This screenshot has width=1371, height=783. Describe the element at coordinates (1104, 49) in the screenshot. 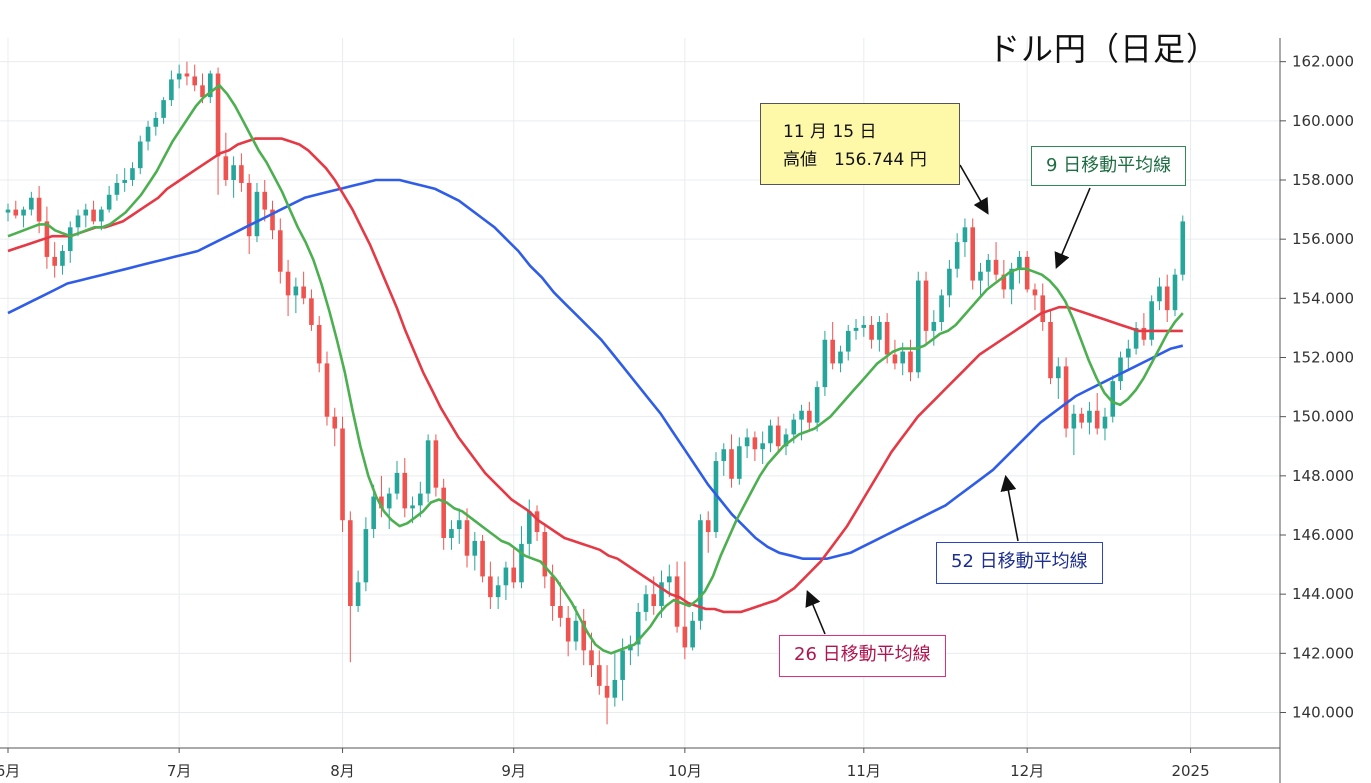

I see `chart-title: ドル円（日足）` at that location.